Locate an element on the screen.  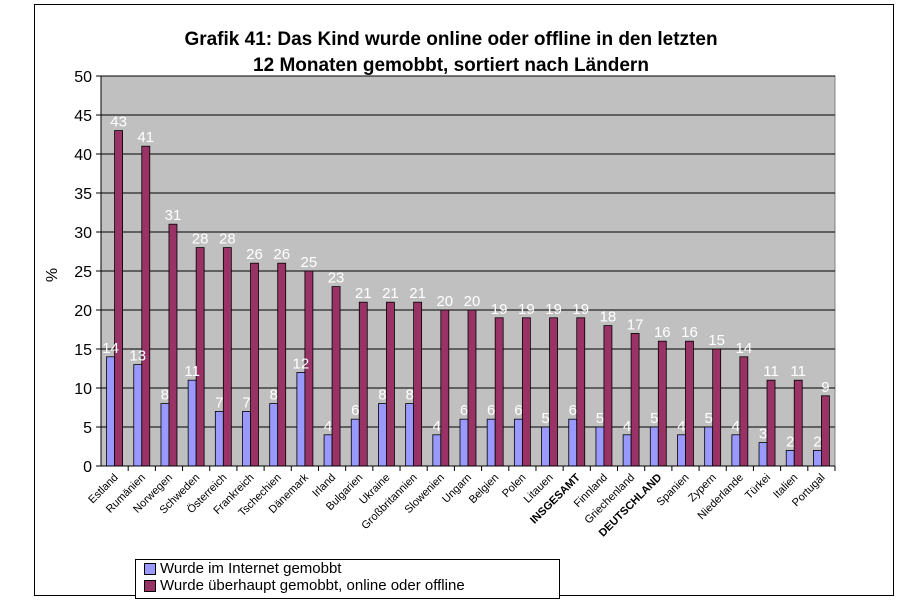
data-label-internet: 12 is located at coordinates (301, 363).